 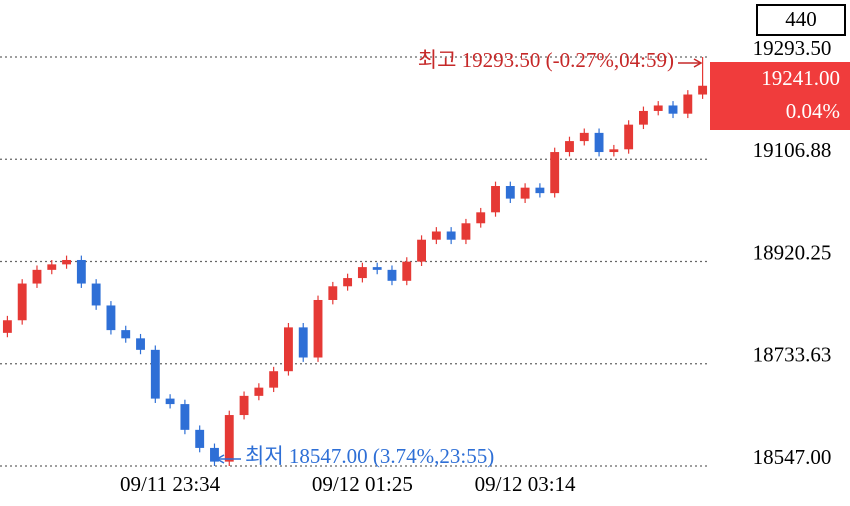 I want to click on y-tick-label: 18920.25, so click(x=792, y=252).